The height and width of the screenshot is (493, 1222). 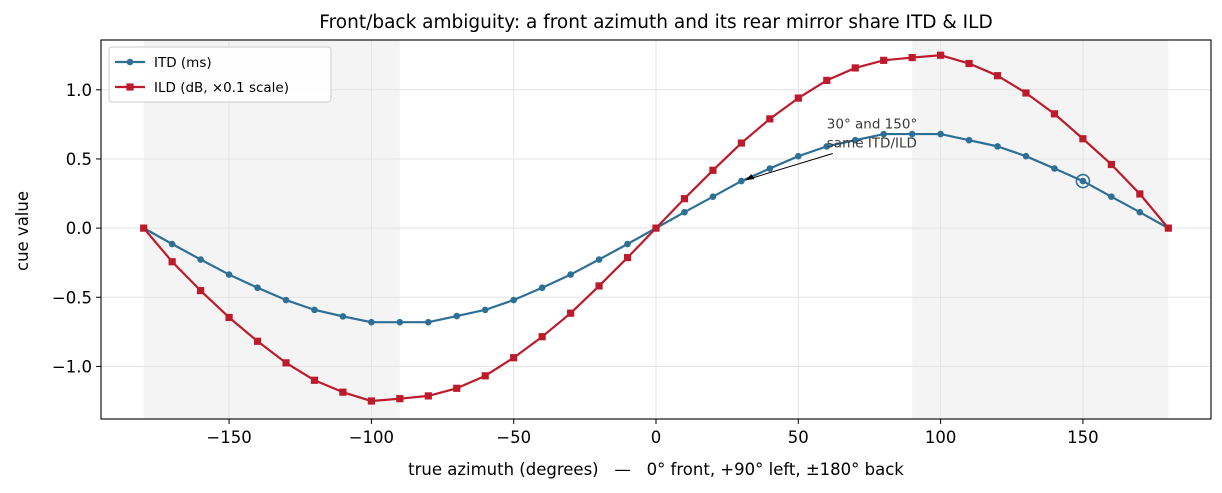 I want to click on x-axis-ticks: −150 −100 −50 0 50 100 150, so click(x=652, y=433).